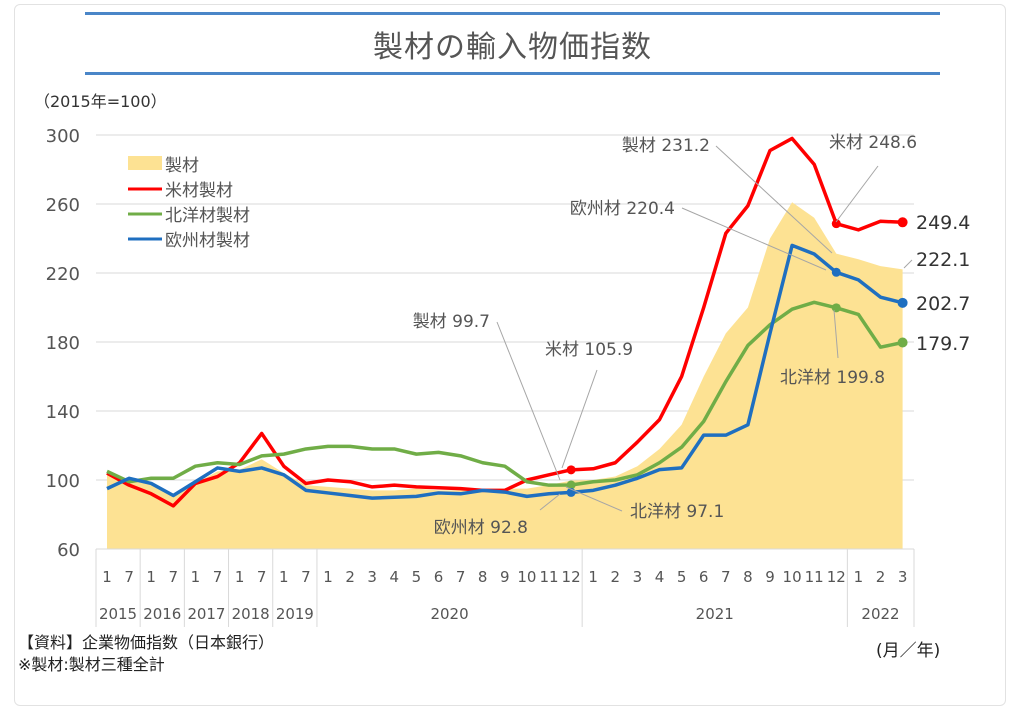  Describe the element at coordinates (295, 614) in the screenshot. I see `x-year-label: 2019` at that location.